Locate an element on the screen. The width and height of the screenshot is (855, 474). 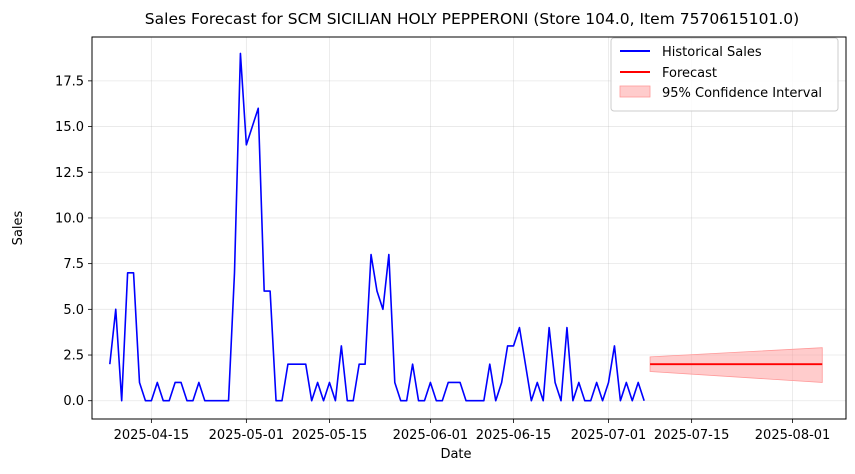
y-tick-label: 17.5 is located at coordinates (69, 81).